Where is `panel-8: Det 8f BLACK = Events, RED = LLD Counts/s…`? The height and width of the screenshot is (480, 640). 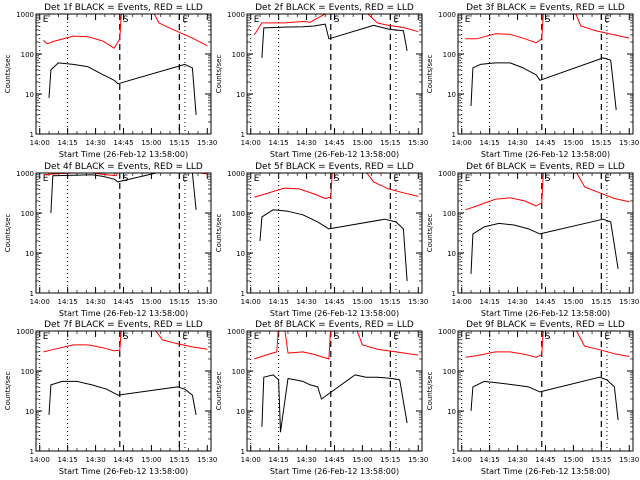 panel-8: Det 8f BLACK = Events, RED = LLD Counts/s… is located at coordinates (321, 398).